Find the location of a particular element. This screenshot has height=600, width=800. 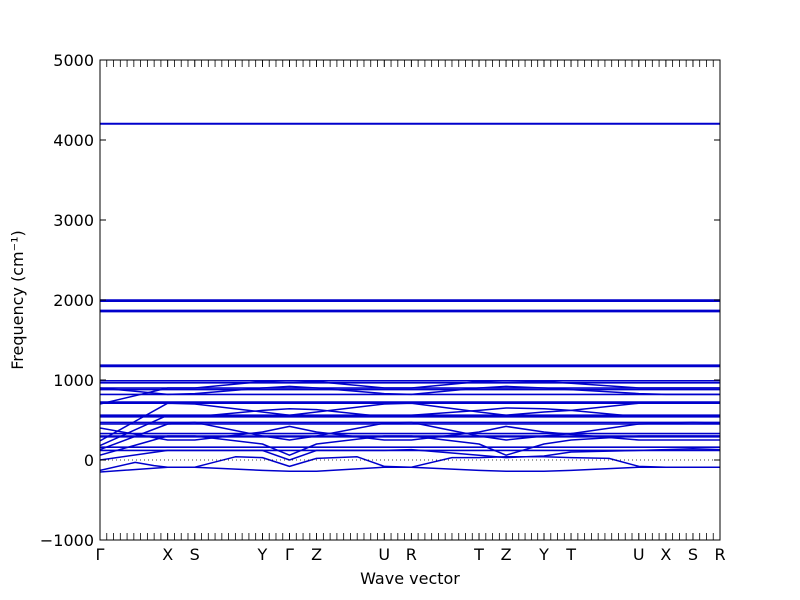

y-tick-label: 3000 is located at coordinates (73, 220).